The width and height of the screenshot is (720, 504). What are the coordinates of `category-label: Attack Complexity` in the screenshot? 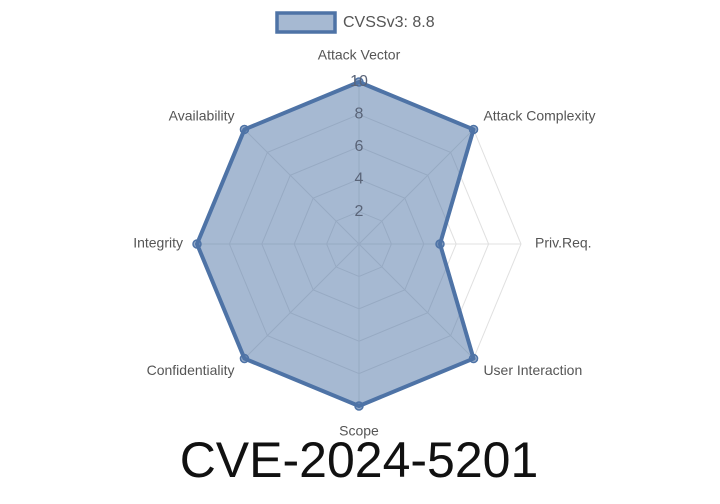 It's located at (539, 115).